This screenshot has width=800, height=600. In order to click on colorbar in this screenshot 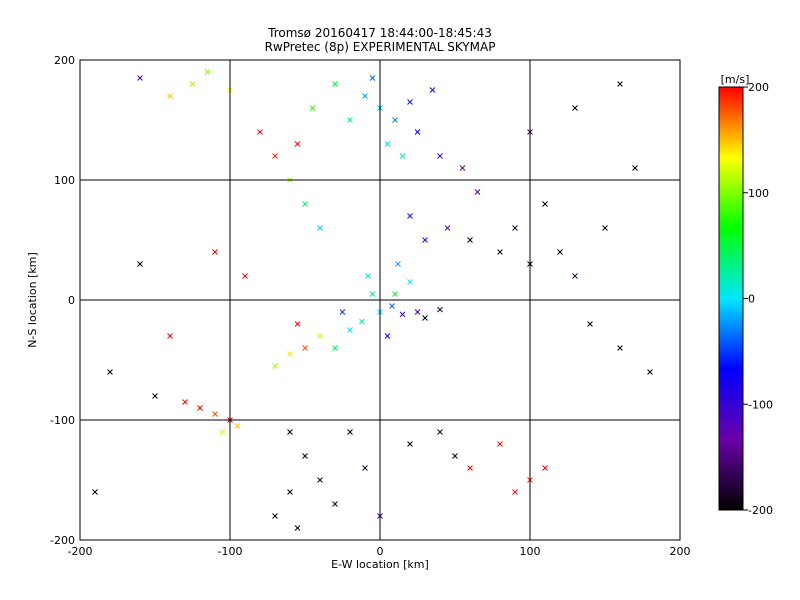, I will do `click(731, 298)`.